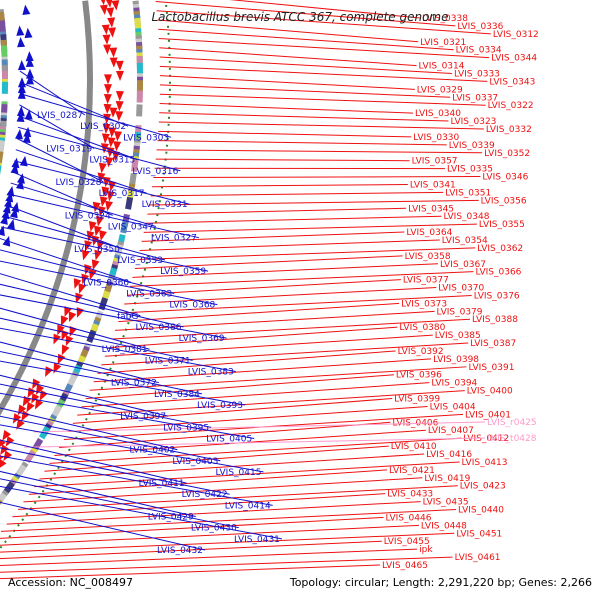 The image size is (600, 604). Describe the element at coordinates (180, 551) in the screenshot. I see `reverse-gene-label: LVIS_0432` at that location.